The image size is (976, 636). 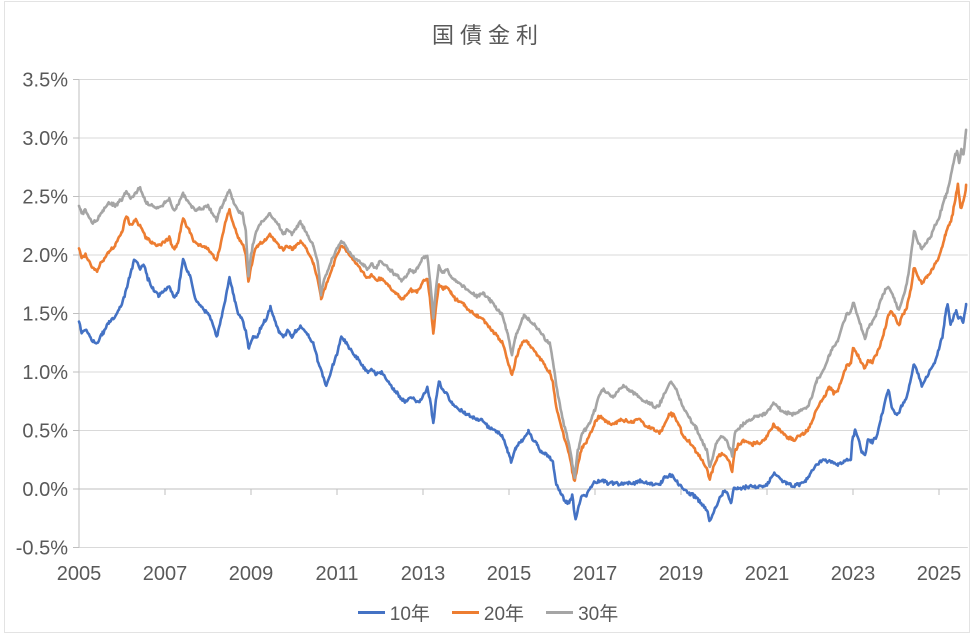 I want to click on legend-item-30y: 30年, so click(x=582, y=612).